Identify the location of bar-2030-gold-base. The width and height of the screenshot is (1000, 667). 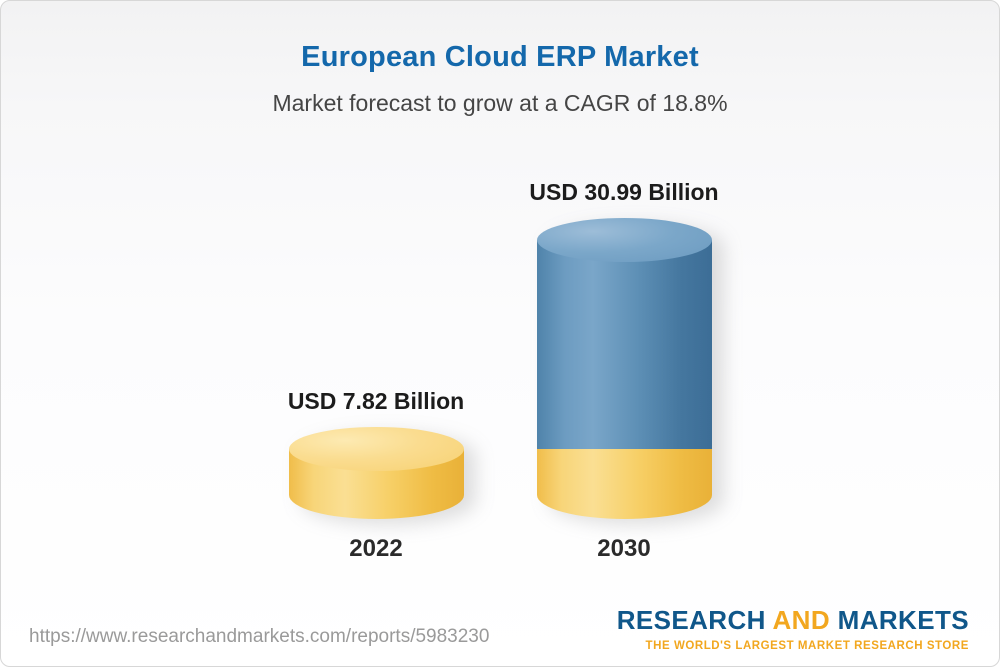
(624, 483).